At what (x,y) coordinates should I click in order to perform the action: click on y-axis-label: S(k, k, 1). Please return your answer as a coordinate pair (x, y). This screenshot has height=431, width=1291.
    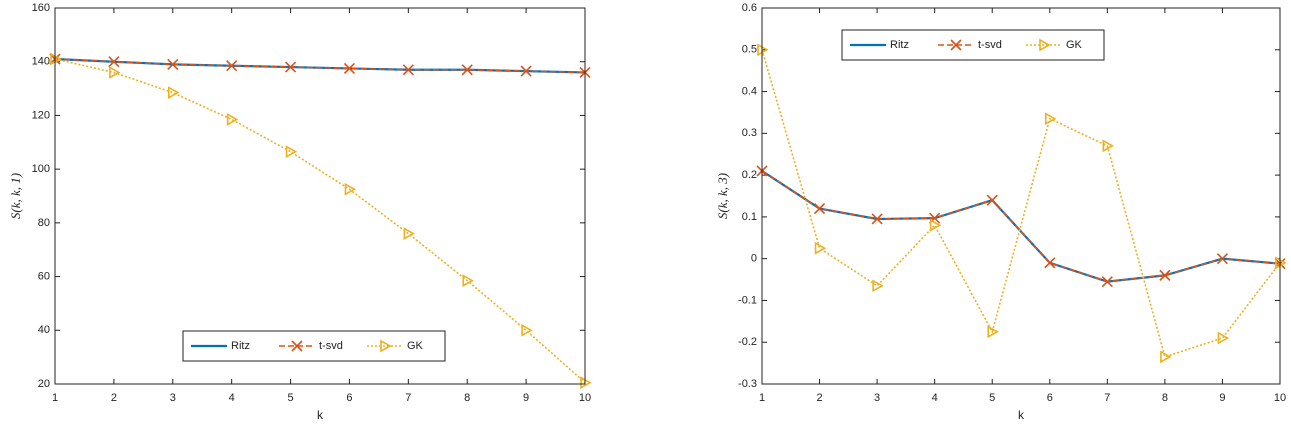
    Looking at the image, I should click on (15, 196).